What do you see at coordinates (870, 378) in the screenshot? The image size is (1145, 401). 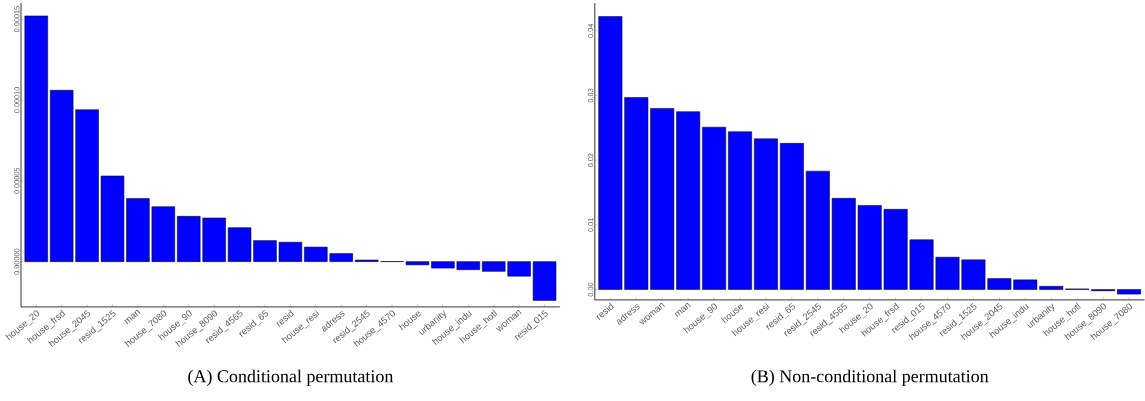 I see `text: (B) Non-conditional permutation` at bounding box center [870, 378].